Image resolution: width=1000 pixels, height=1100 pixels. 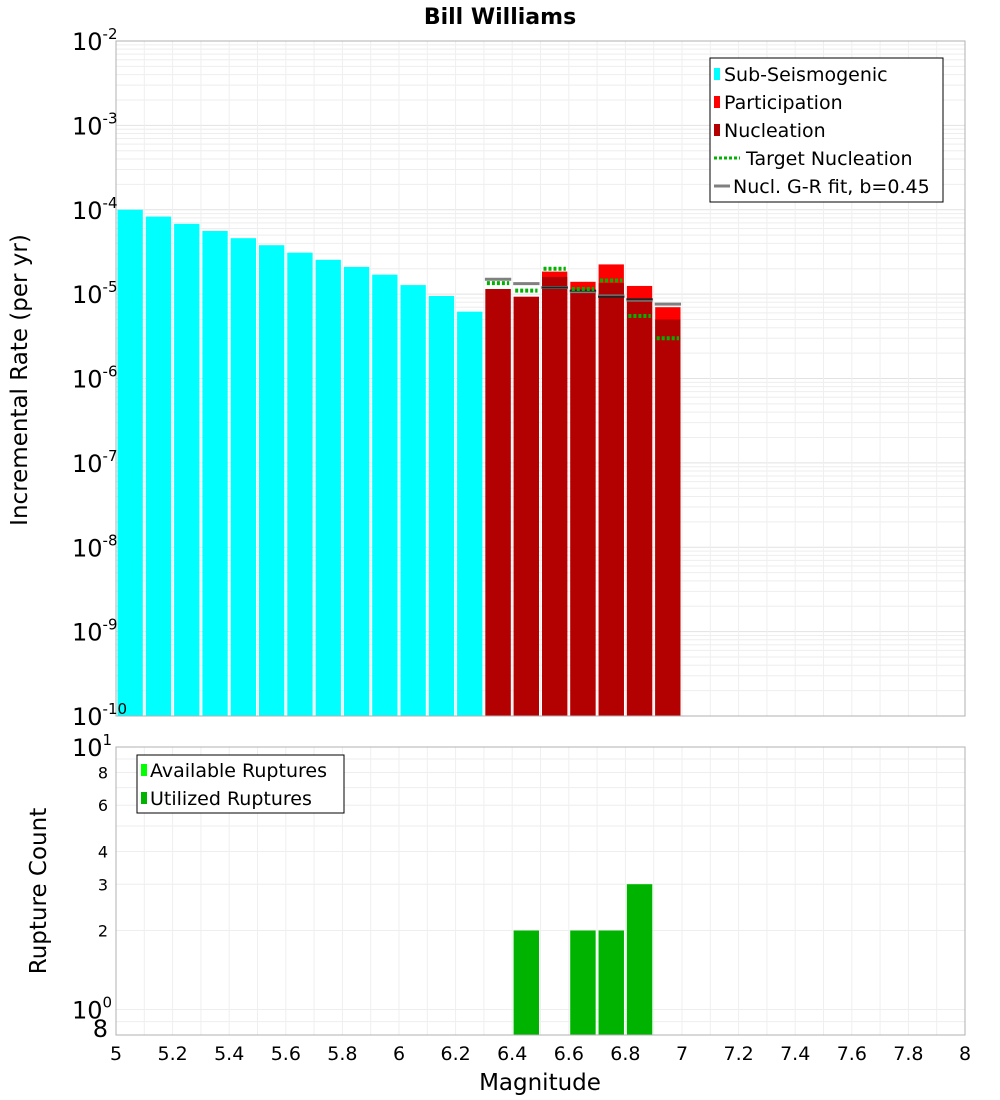 What do you see at coordinates (103, 884) in the screenshot?
I see `count-plot-y-minor-tick-label: 3` at bounding box center [103, 884].